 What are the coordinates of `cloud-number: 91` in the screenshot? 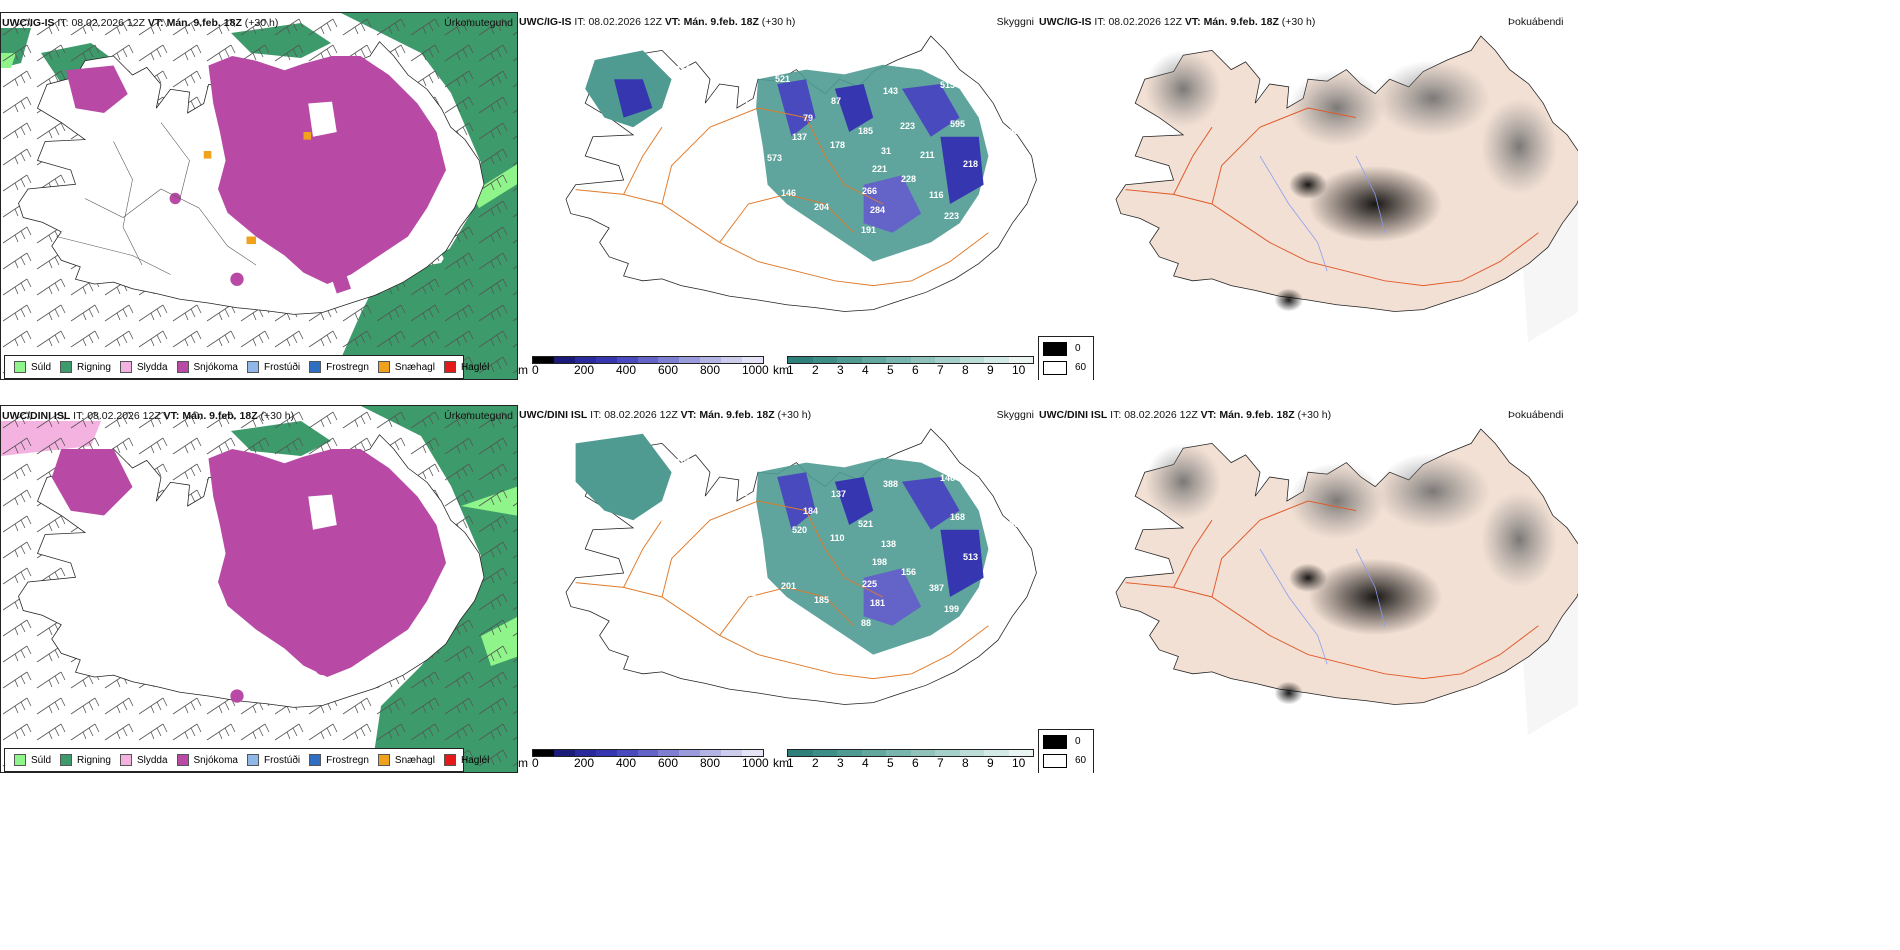 It's located at (744, 229).